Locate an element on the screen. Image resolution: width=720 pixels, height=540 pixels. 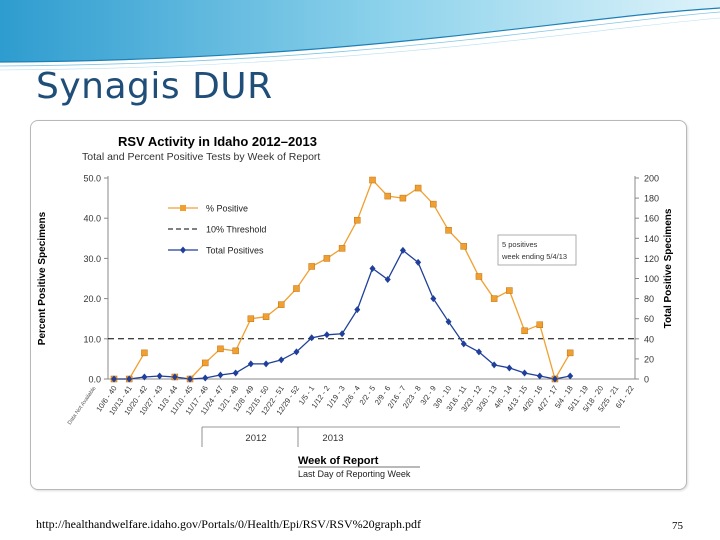
right-tick-label: 80 is located at coordinates (649, 299).